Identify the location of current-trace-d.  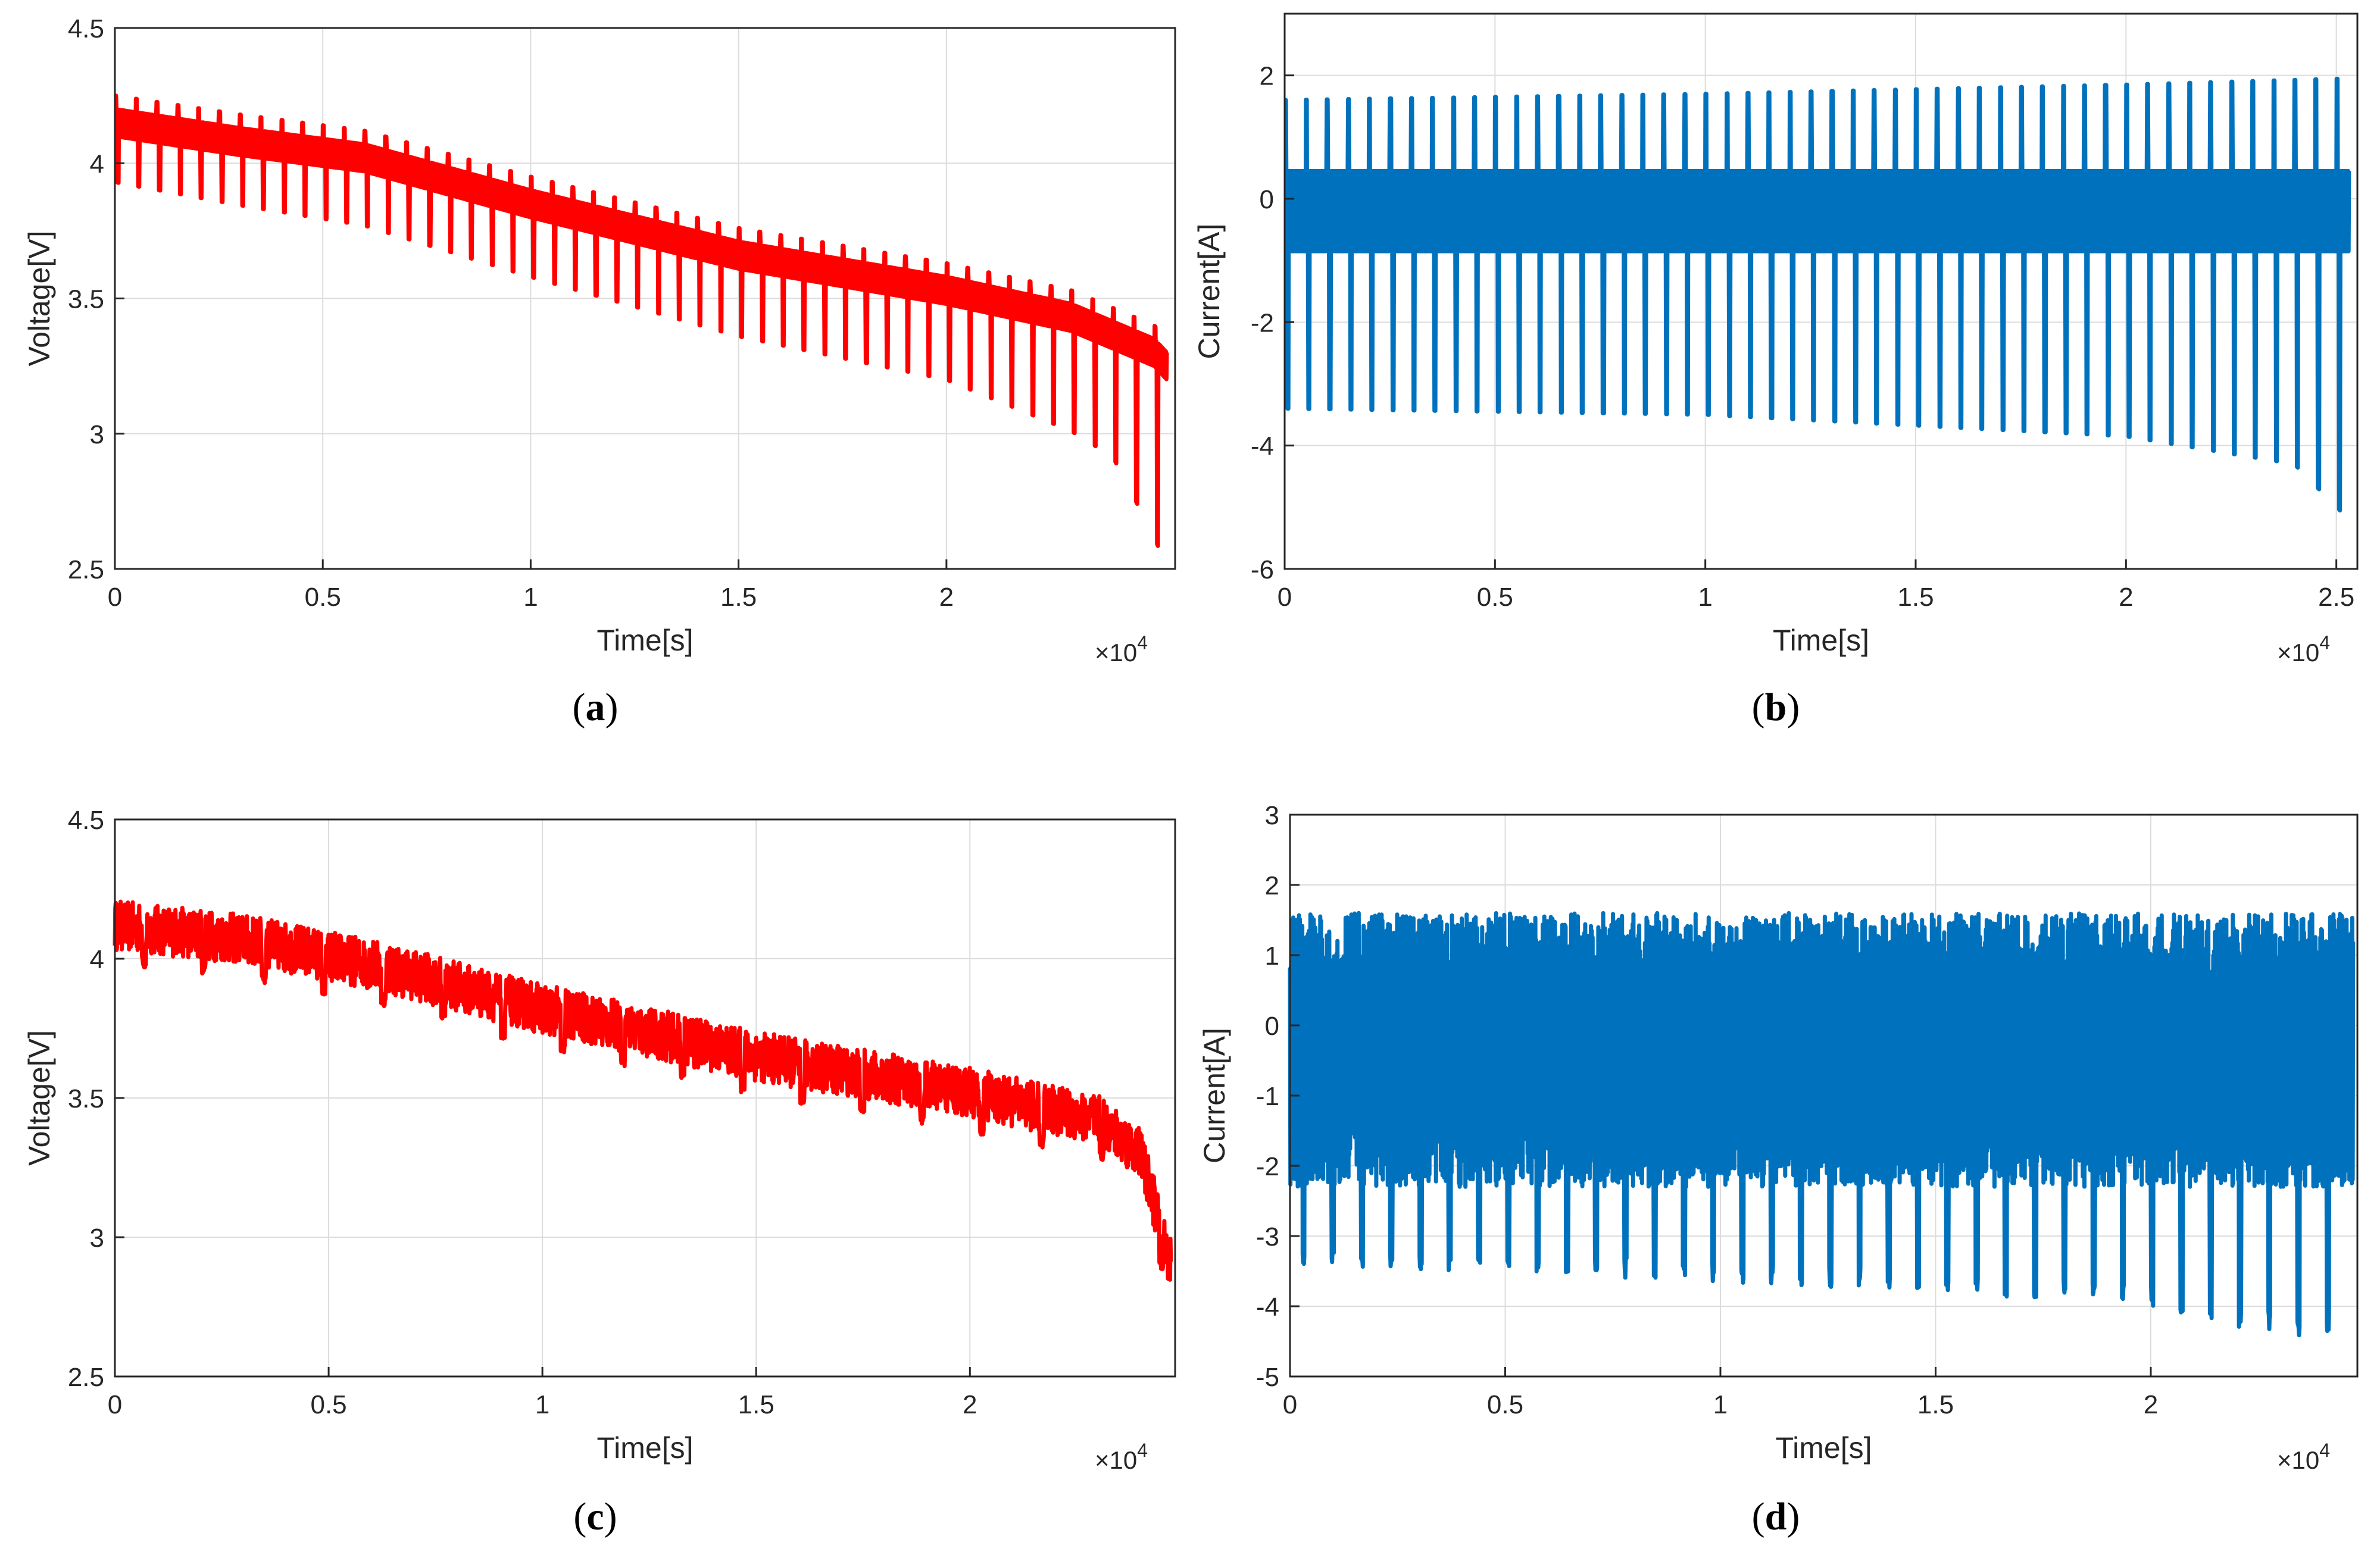
(1822, 1124).